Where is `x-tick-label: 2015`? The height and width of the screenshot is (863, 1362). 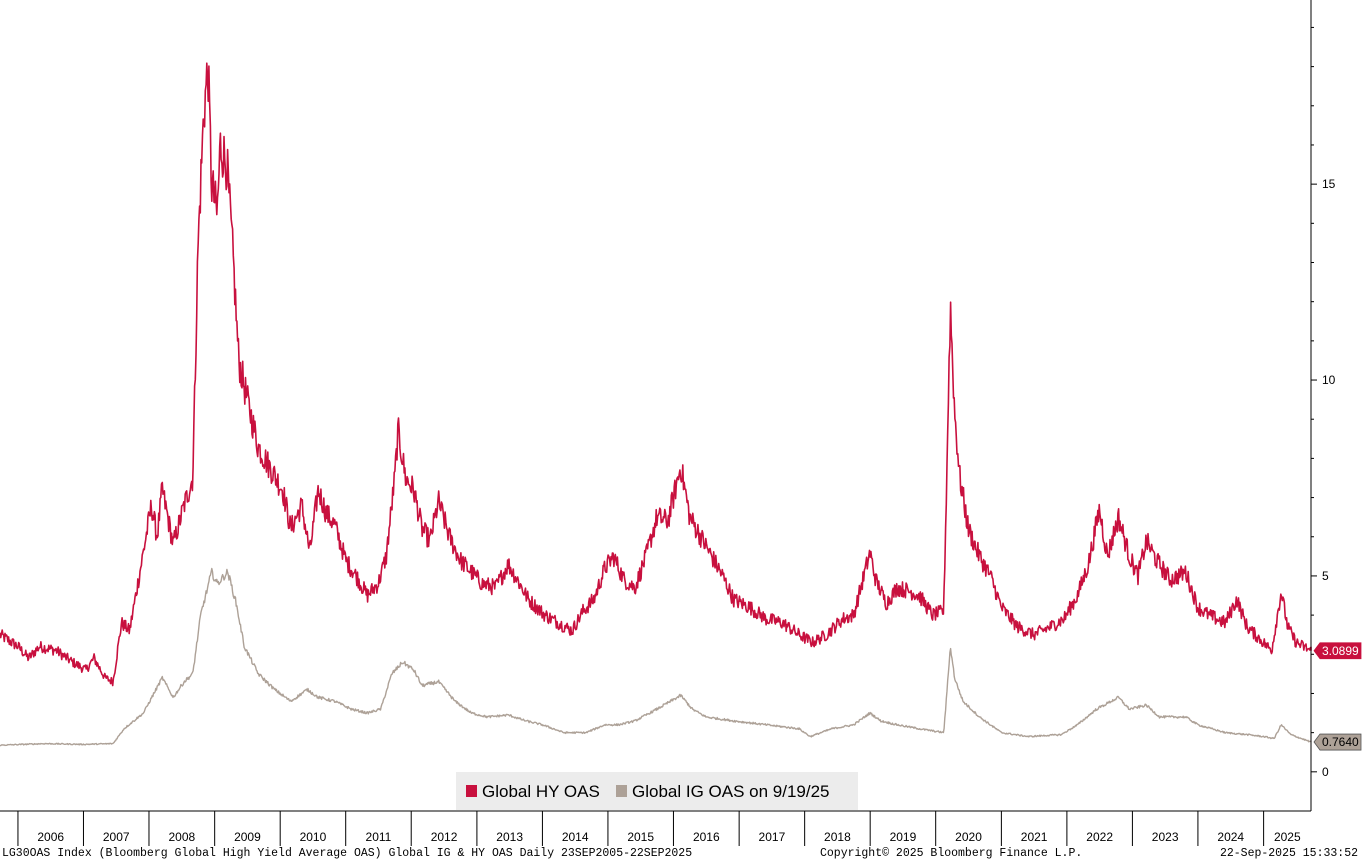 x-tick-label: 2015 is located at coordinates (640, 837).